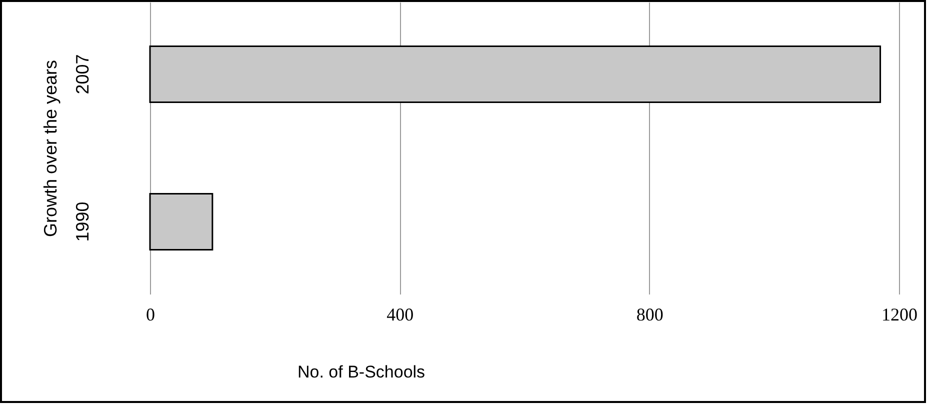  What do you see at coordinates (82, 74) in the screenshot?
I see `y-tick-label: 2007` at bounding box center [82, 74].